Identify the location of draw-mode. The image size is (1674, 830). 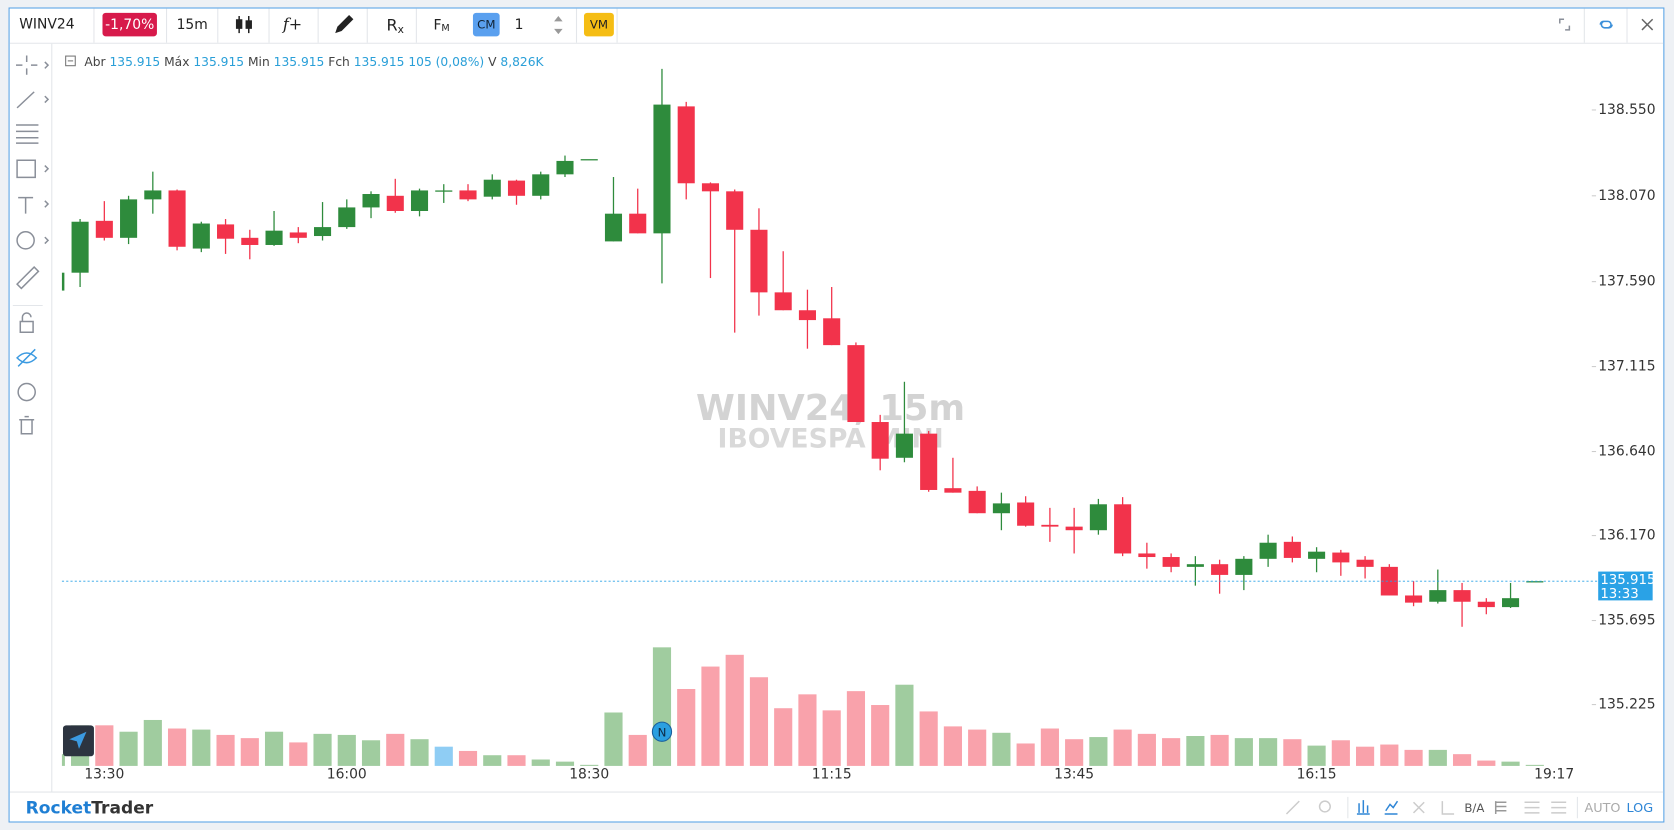
(1292, 807).